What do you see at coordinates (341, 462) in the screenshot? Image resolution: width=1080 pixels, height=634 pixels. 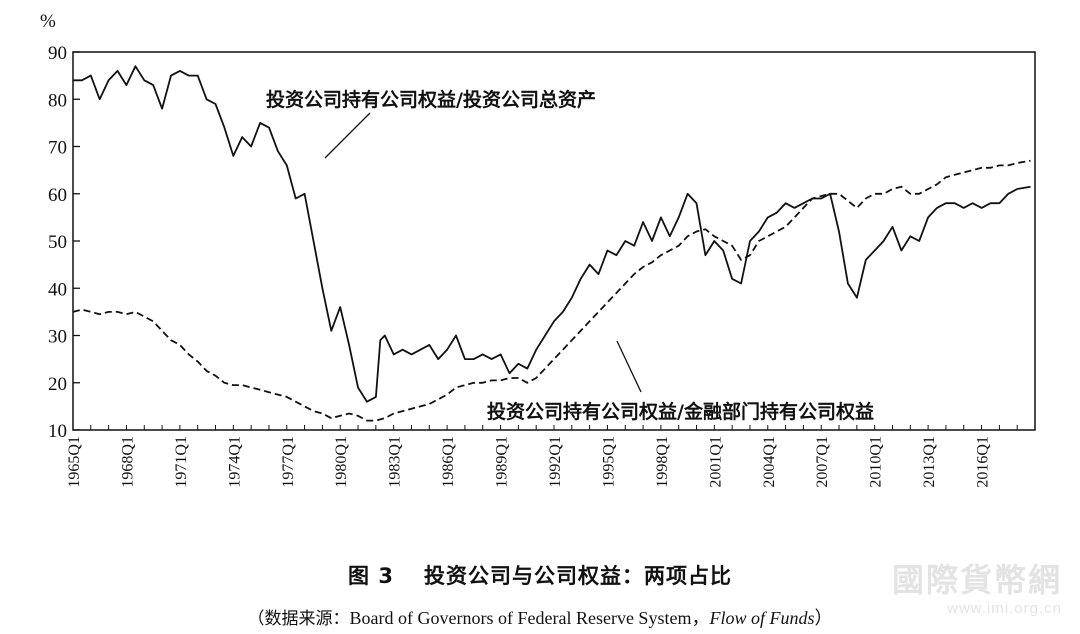 I see `x-tick-label: 1980Q1` at bounding box center [341, 462].